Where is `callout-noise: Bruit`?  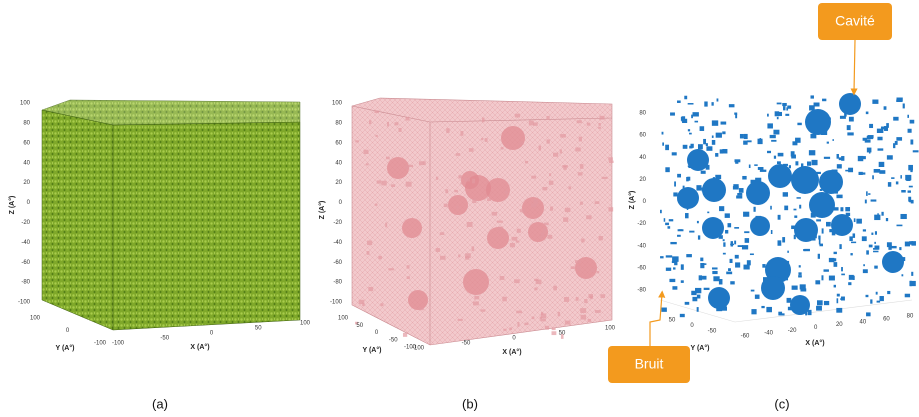
callout-noise: Bruit is located at coordinates (649, 336).